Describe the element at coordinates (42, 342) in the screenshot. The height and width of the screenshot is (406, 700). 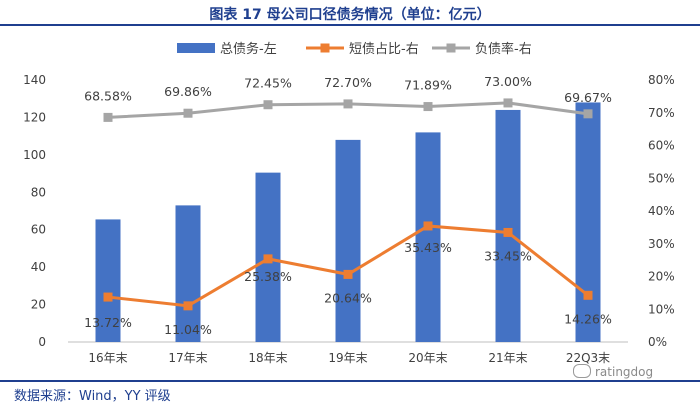
I see `y-left-tick-label: 0` at that location.